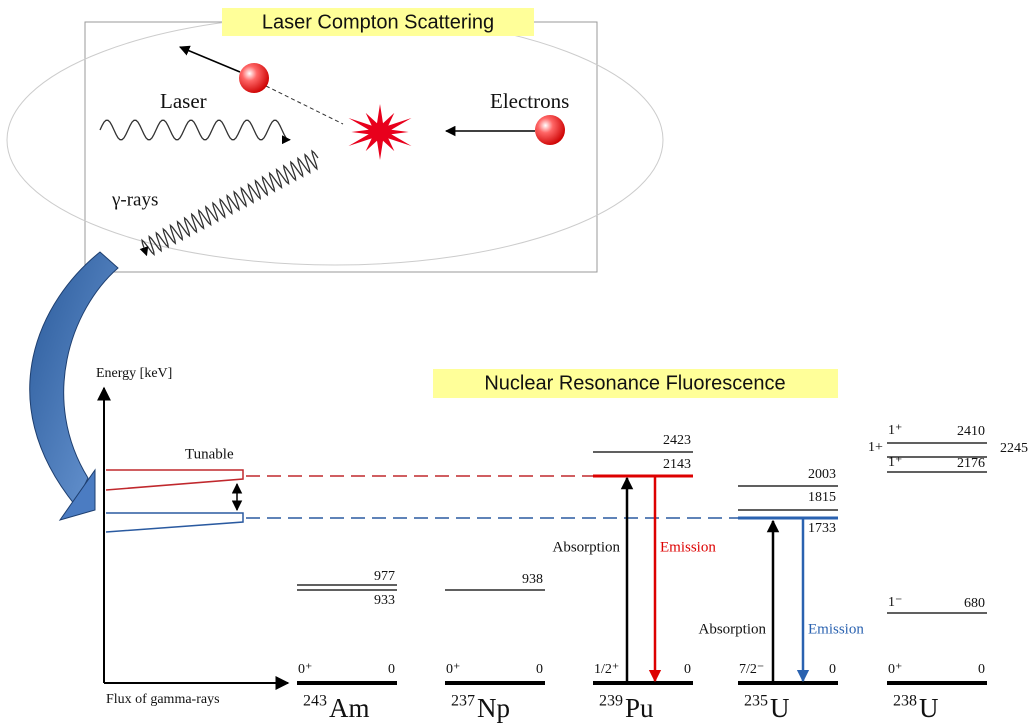  I want to click on x-axis-label: Flux of gamma-rays, so click(163, 699).